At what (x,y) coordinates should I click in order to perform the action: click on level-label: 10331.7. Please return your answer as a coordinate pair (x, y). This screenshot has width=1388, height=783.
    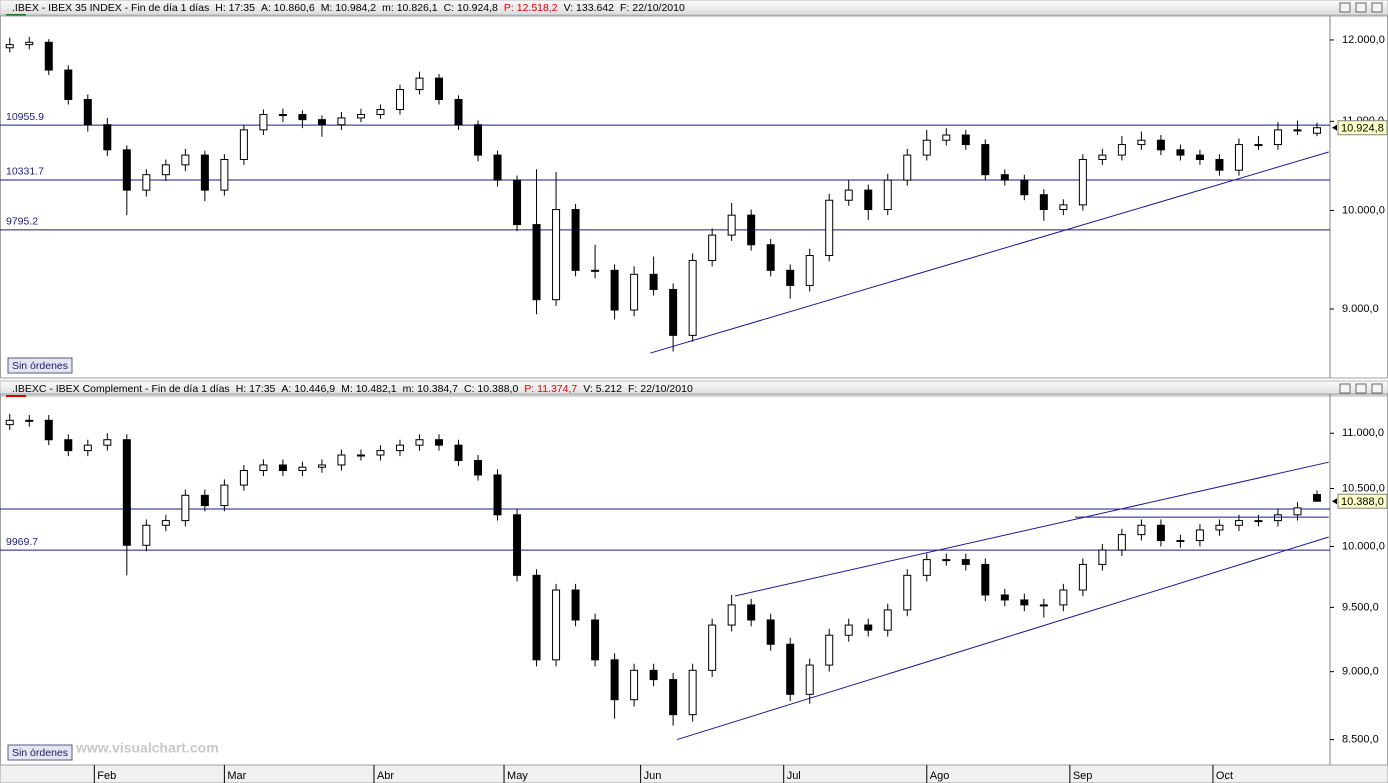
    Looking at the image, I should click on (25, 172).